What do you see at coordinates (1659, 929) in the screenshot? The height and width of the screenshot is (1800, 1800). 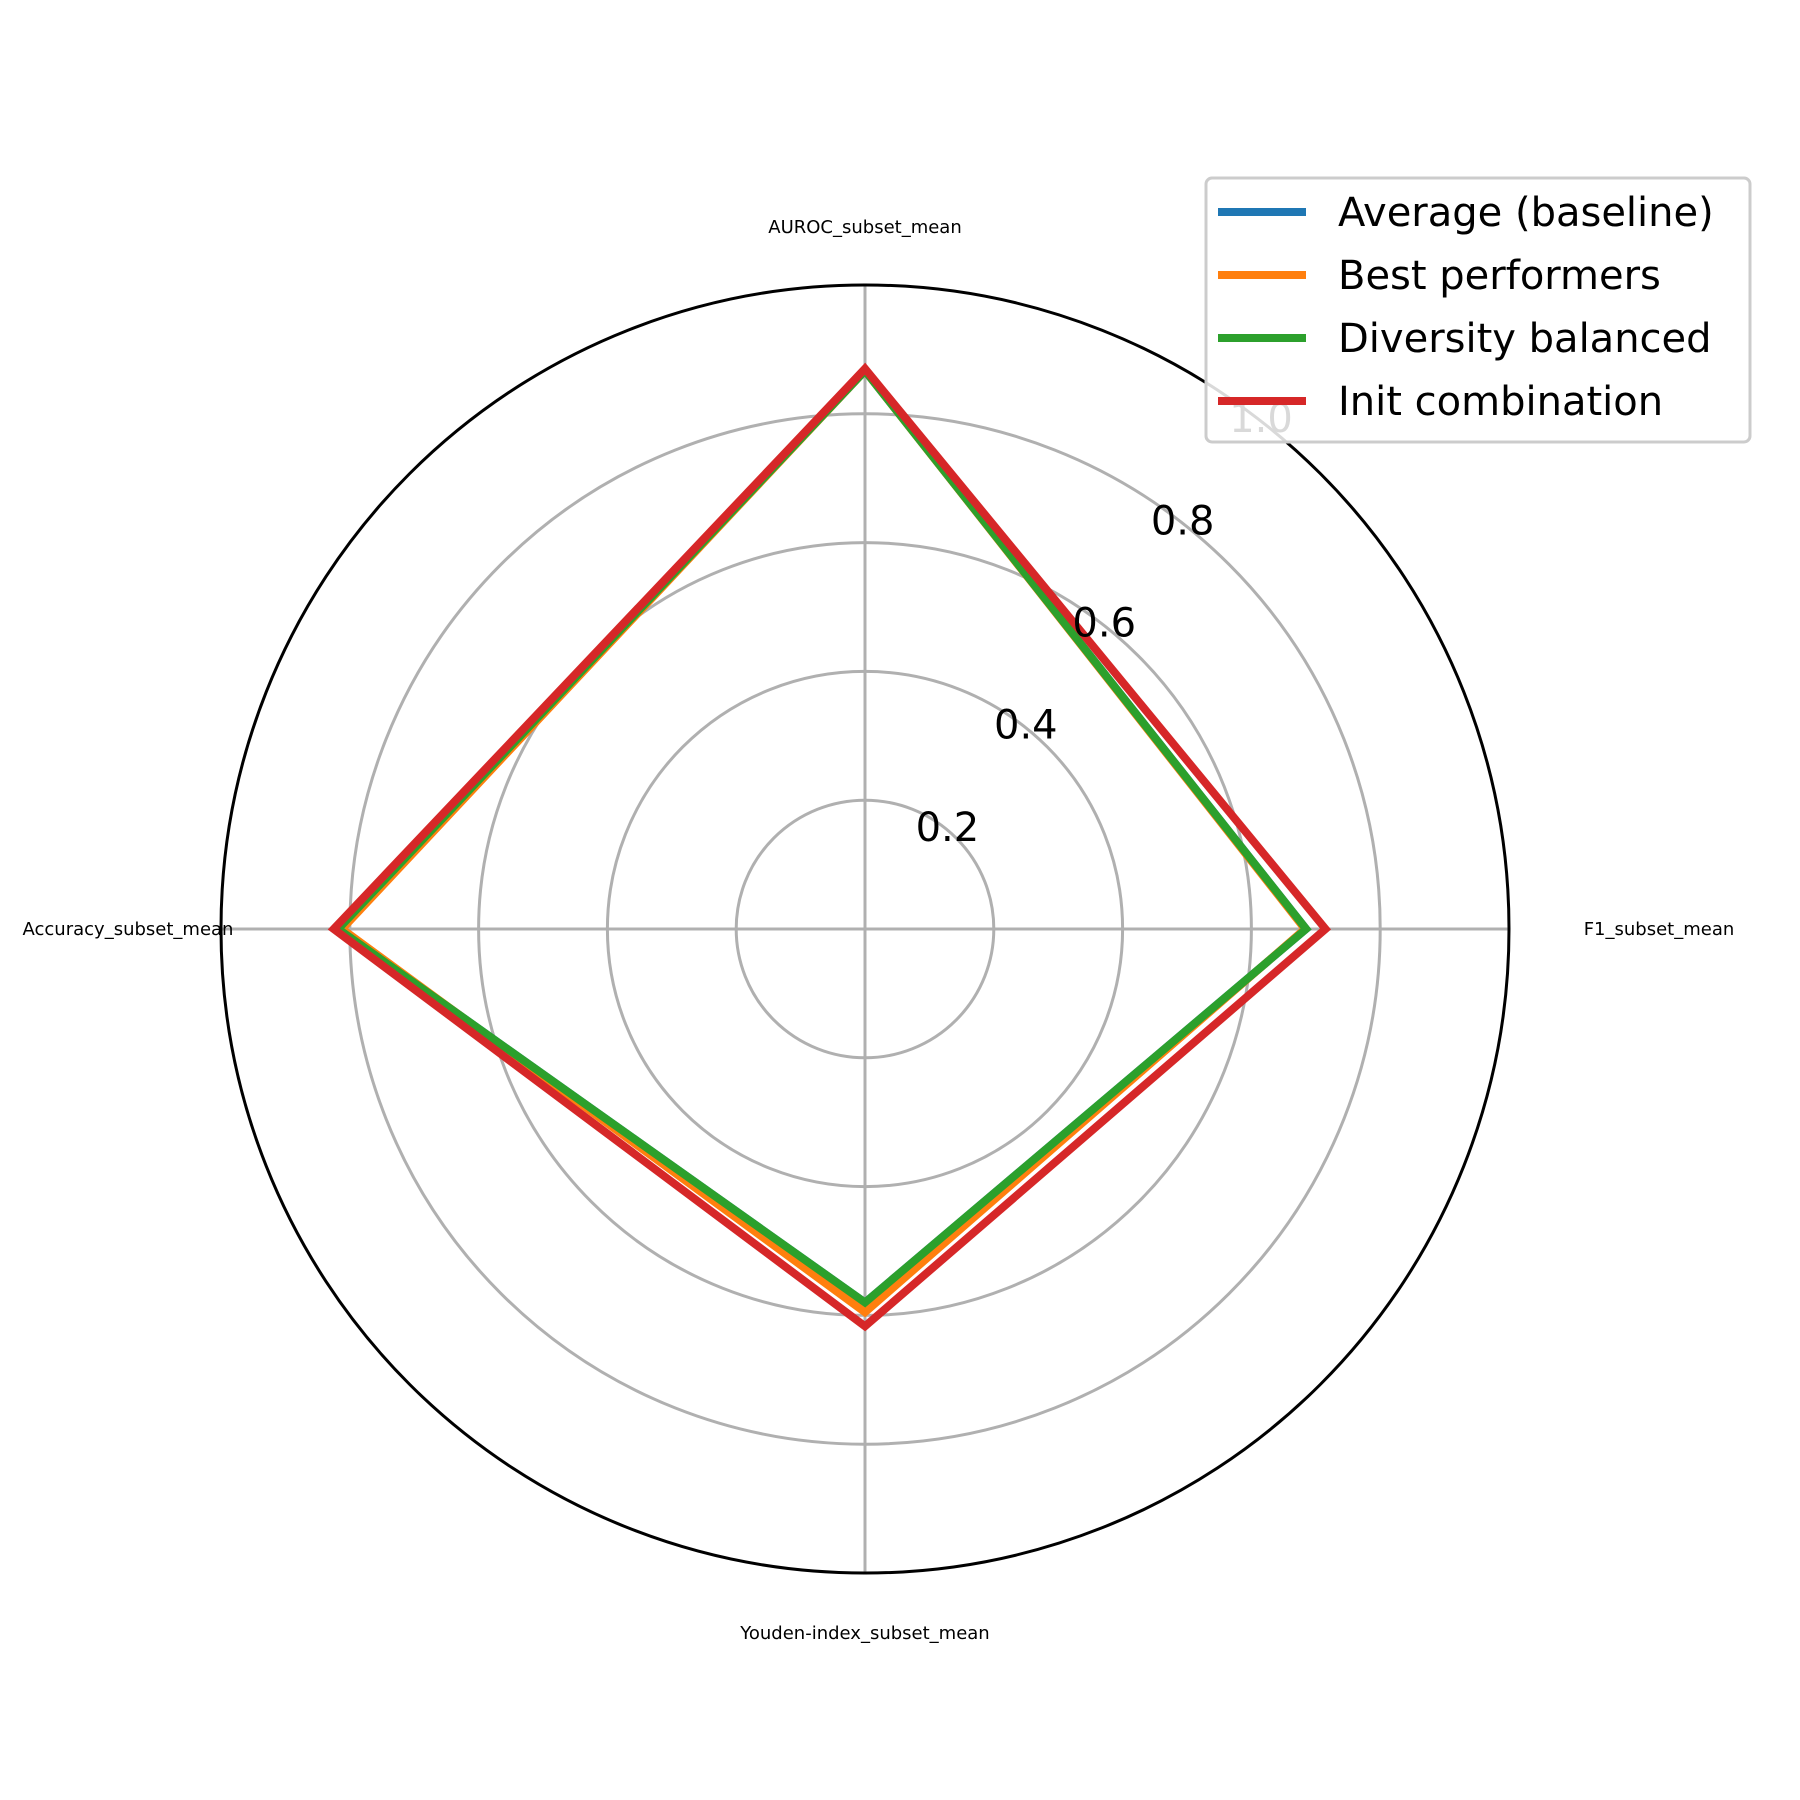 I see `axis-label-2: F1_subset_mean` at bounding box center [1659, 929].